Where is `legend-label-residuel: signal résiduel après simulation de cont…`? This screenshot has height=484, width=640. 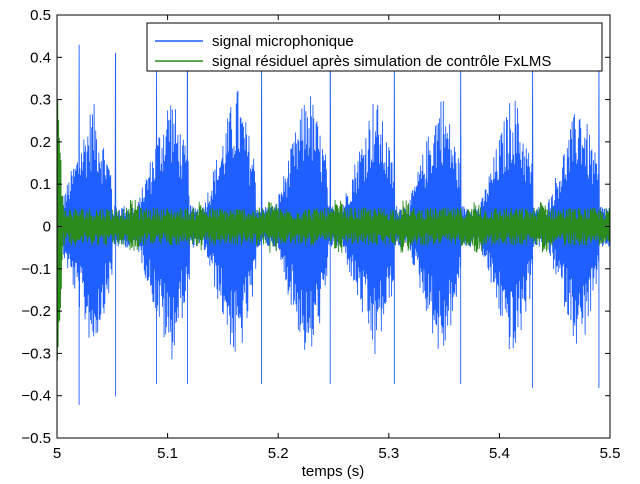 legend-label-residuel: signal résiduel après simulation de cont… is located at coordinates (381, 61).